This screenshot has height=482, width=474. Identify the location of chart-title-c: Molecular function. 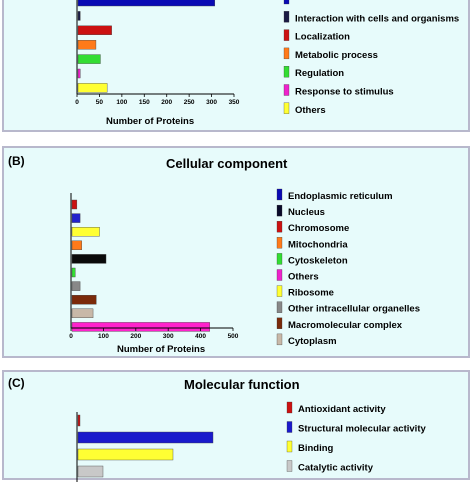
(242, 384).